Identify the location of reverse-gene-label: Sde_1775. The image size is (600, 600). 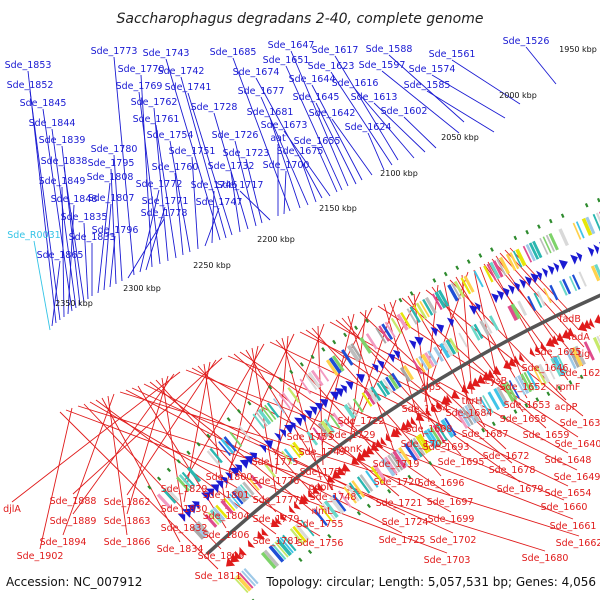
(275, 462).